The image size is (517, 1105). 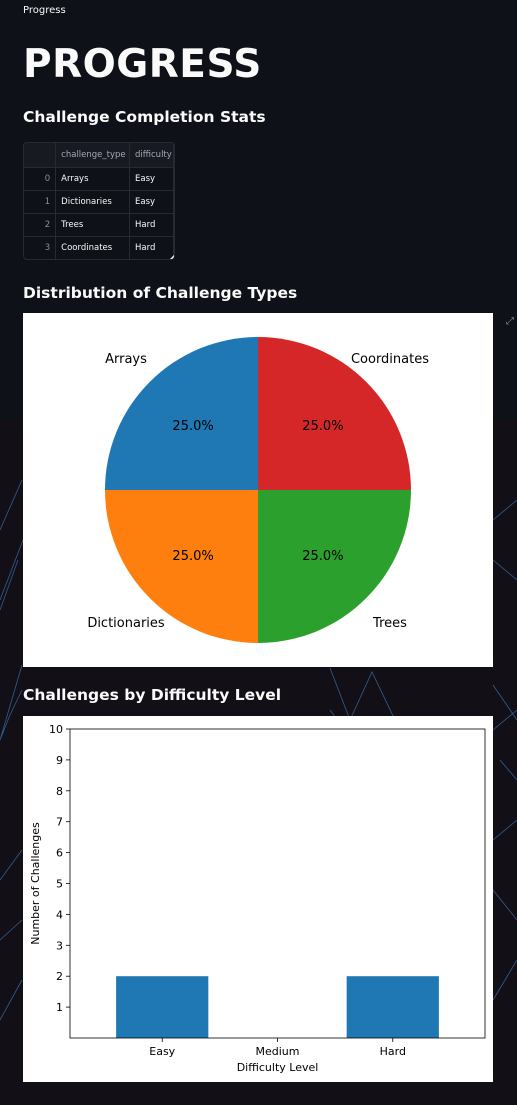 I want to click on y-tick-label: 8, so click(x=59, y=791).